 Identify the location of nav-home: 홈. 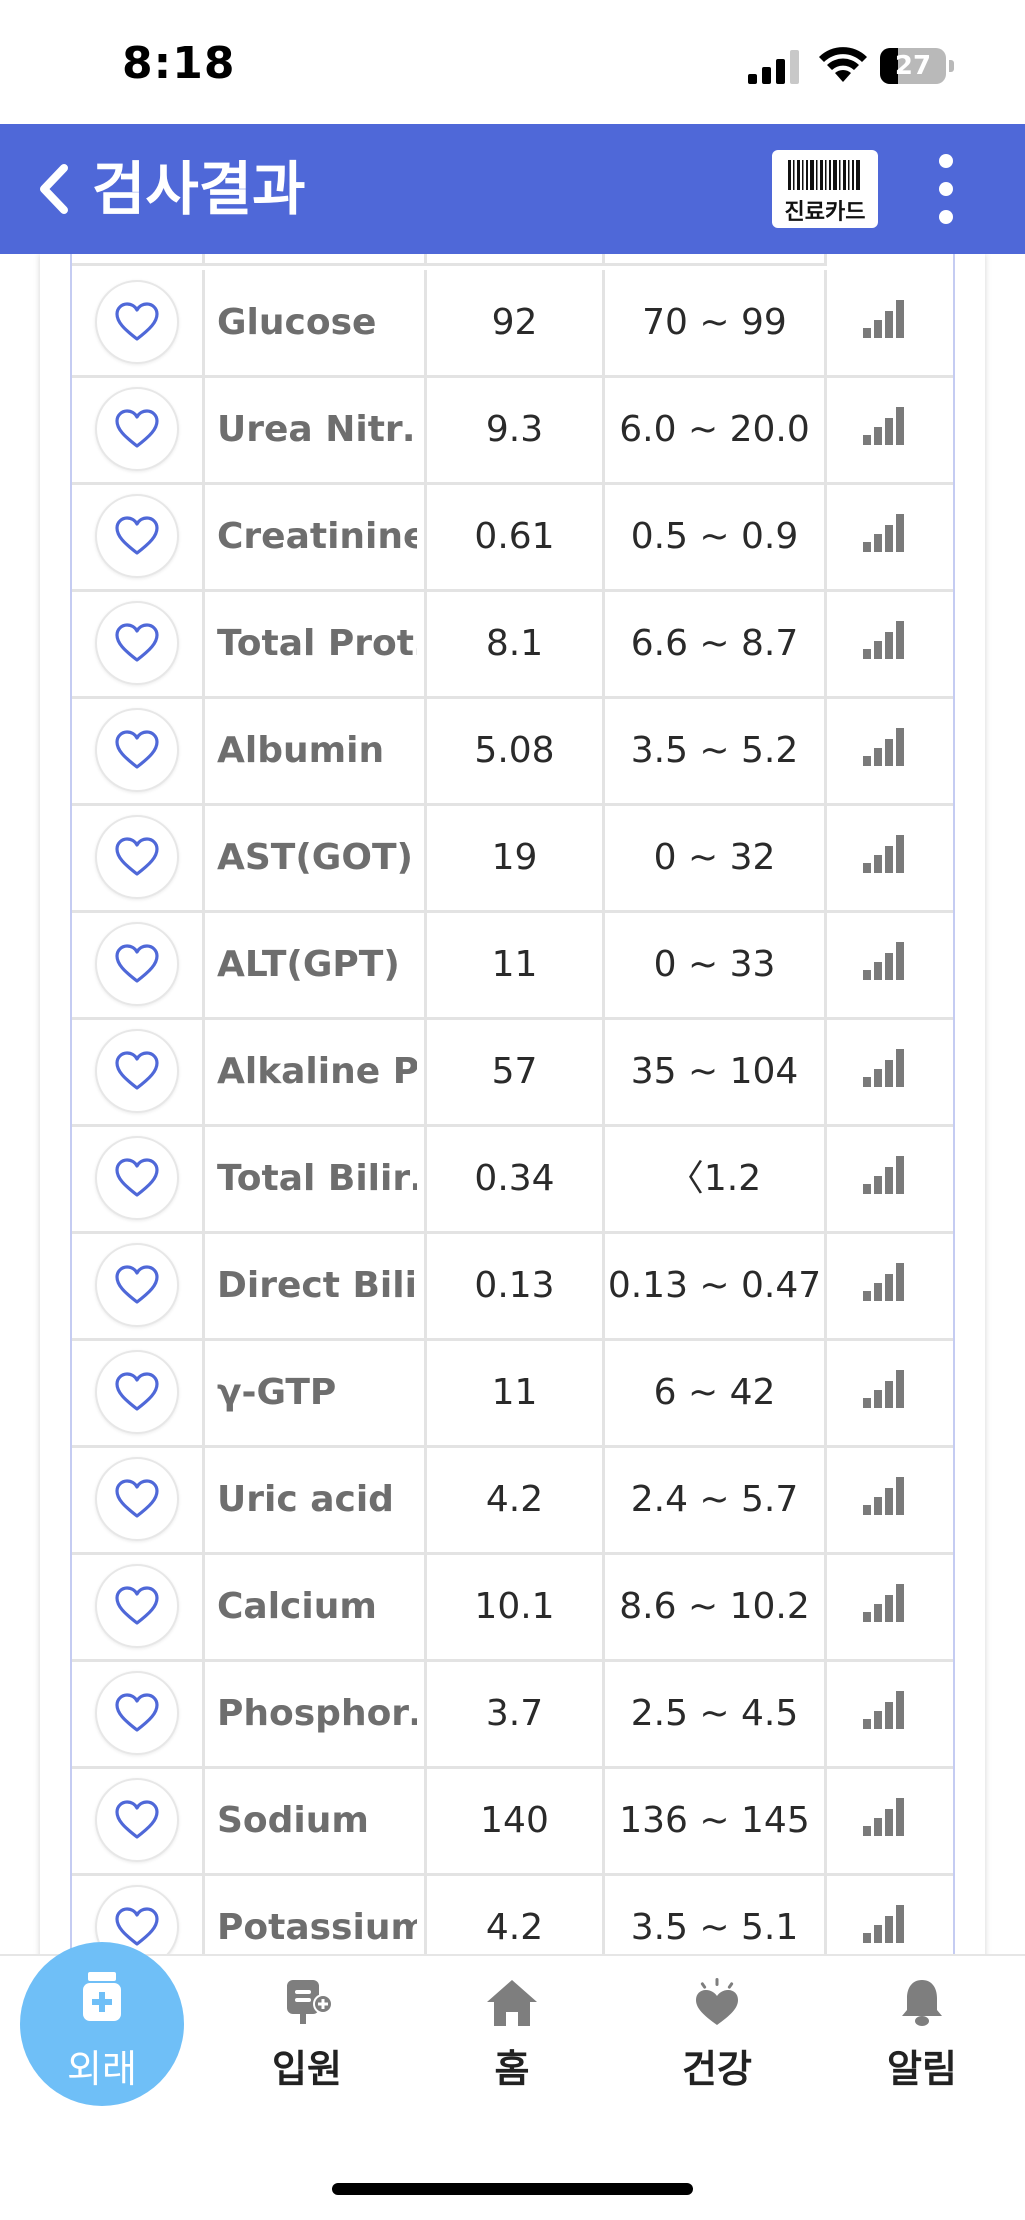
(512, 2036).